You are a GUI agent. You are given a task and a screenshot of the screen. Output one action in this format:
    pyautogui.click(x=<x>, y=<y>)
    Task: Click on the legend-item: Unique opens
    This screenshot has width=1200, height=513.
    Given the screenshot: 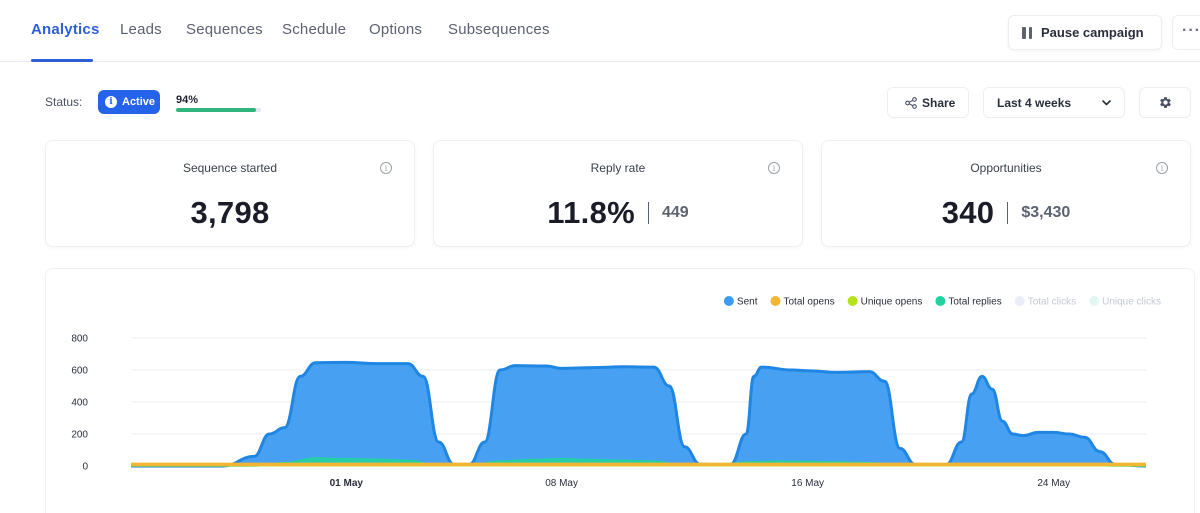 What is the action you would take?
    pyautogui.click(x=885, y=302)
    